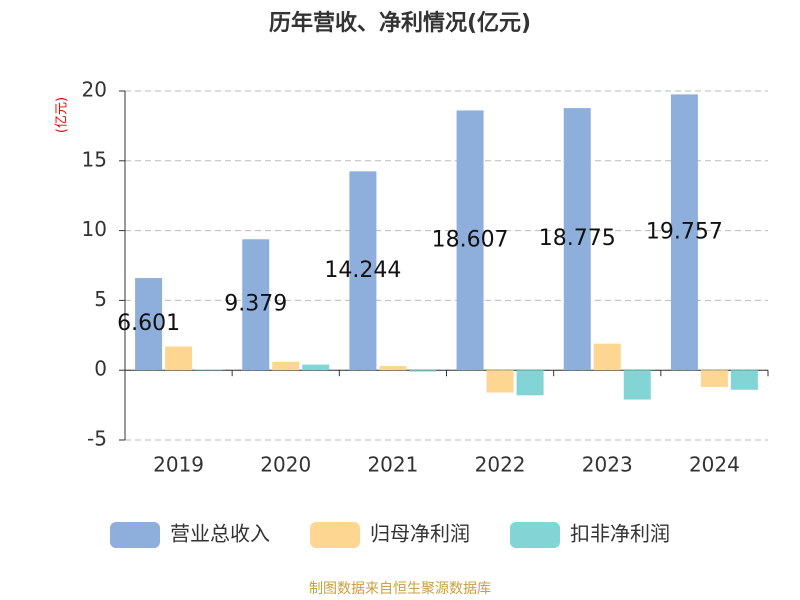 The image size is (800, 600). What do you see at coordinates (62, 115) in the screenshot?
I see `y-axis-label: (亿元)` at bounding box center [62, 115].